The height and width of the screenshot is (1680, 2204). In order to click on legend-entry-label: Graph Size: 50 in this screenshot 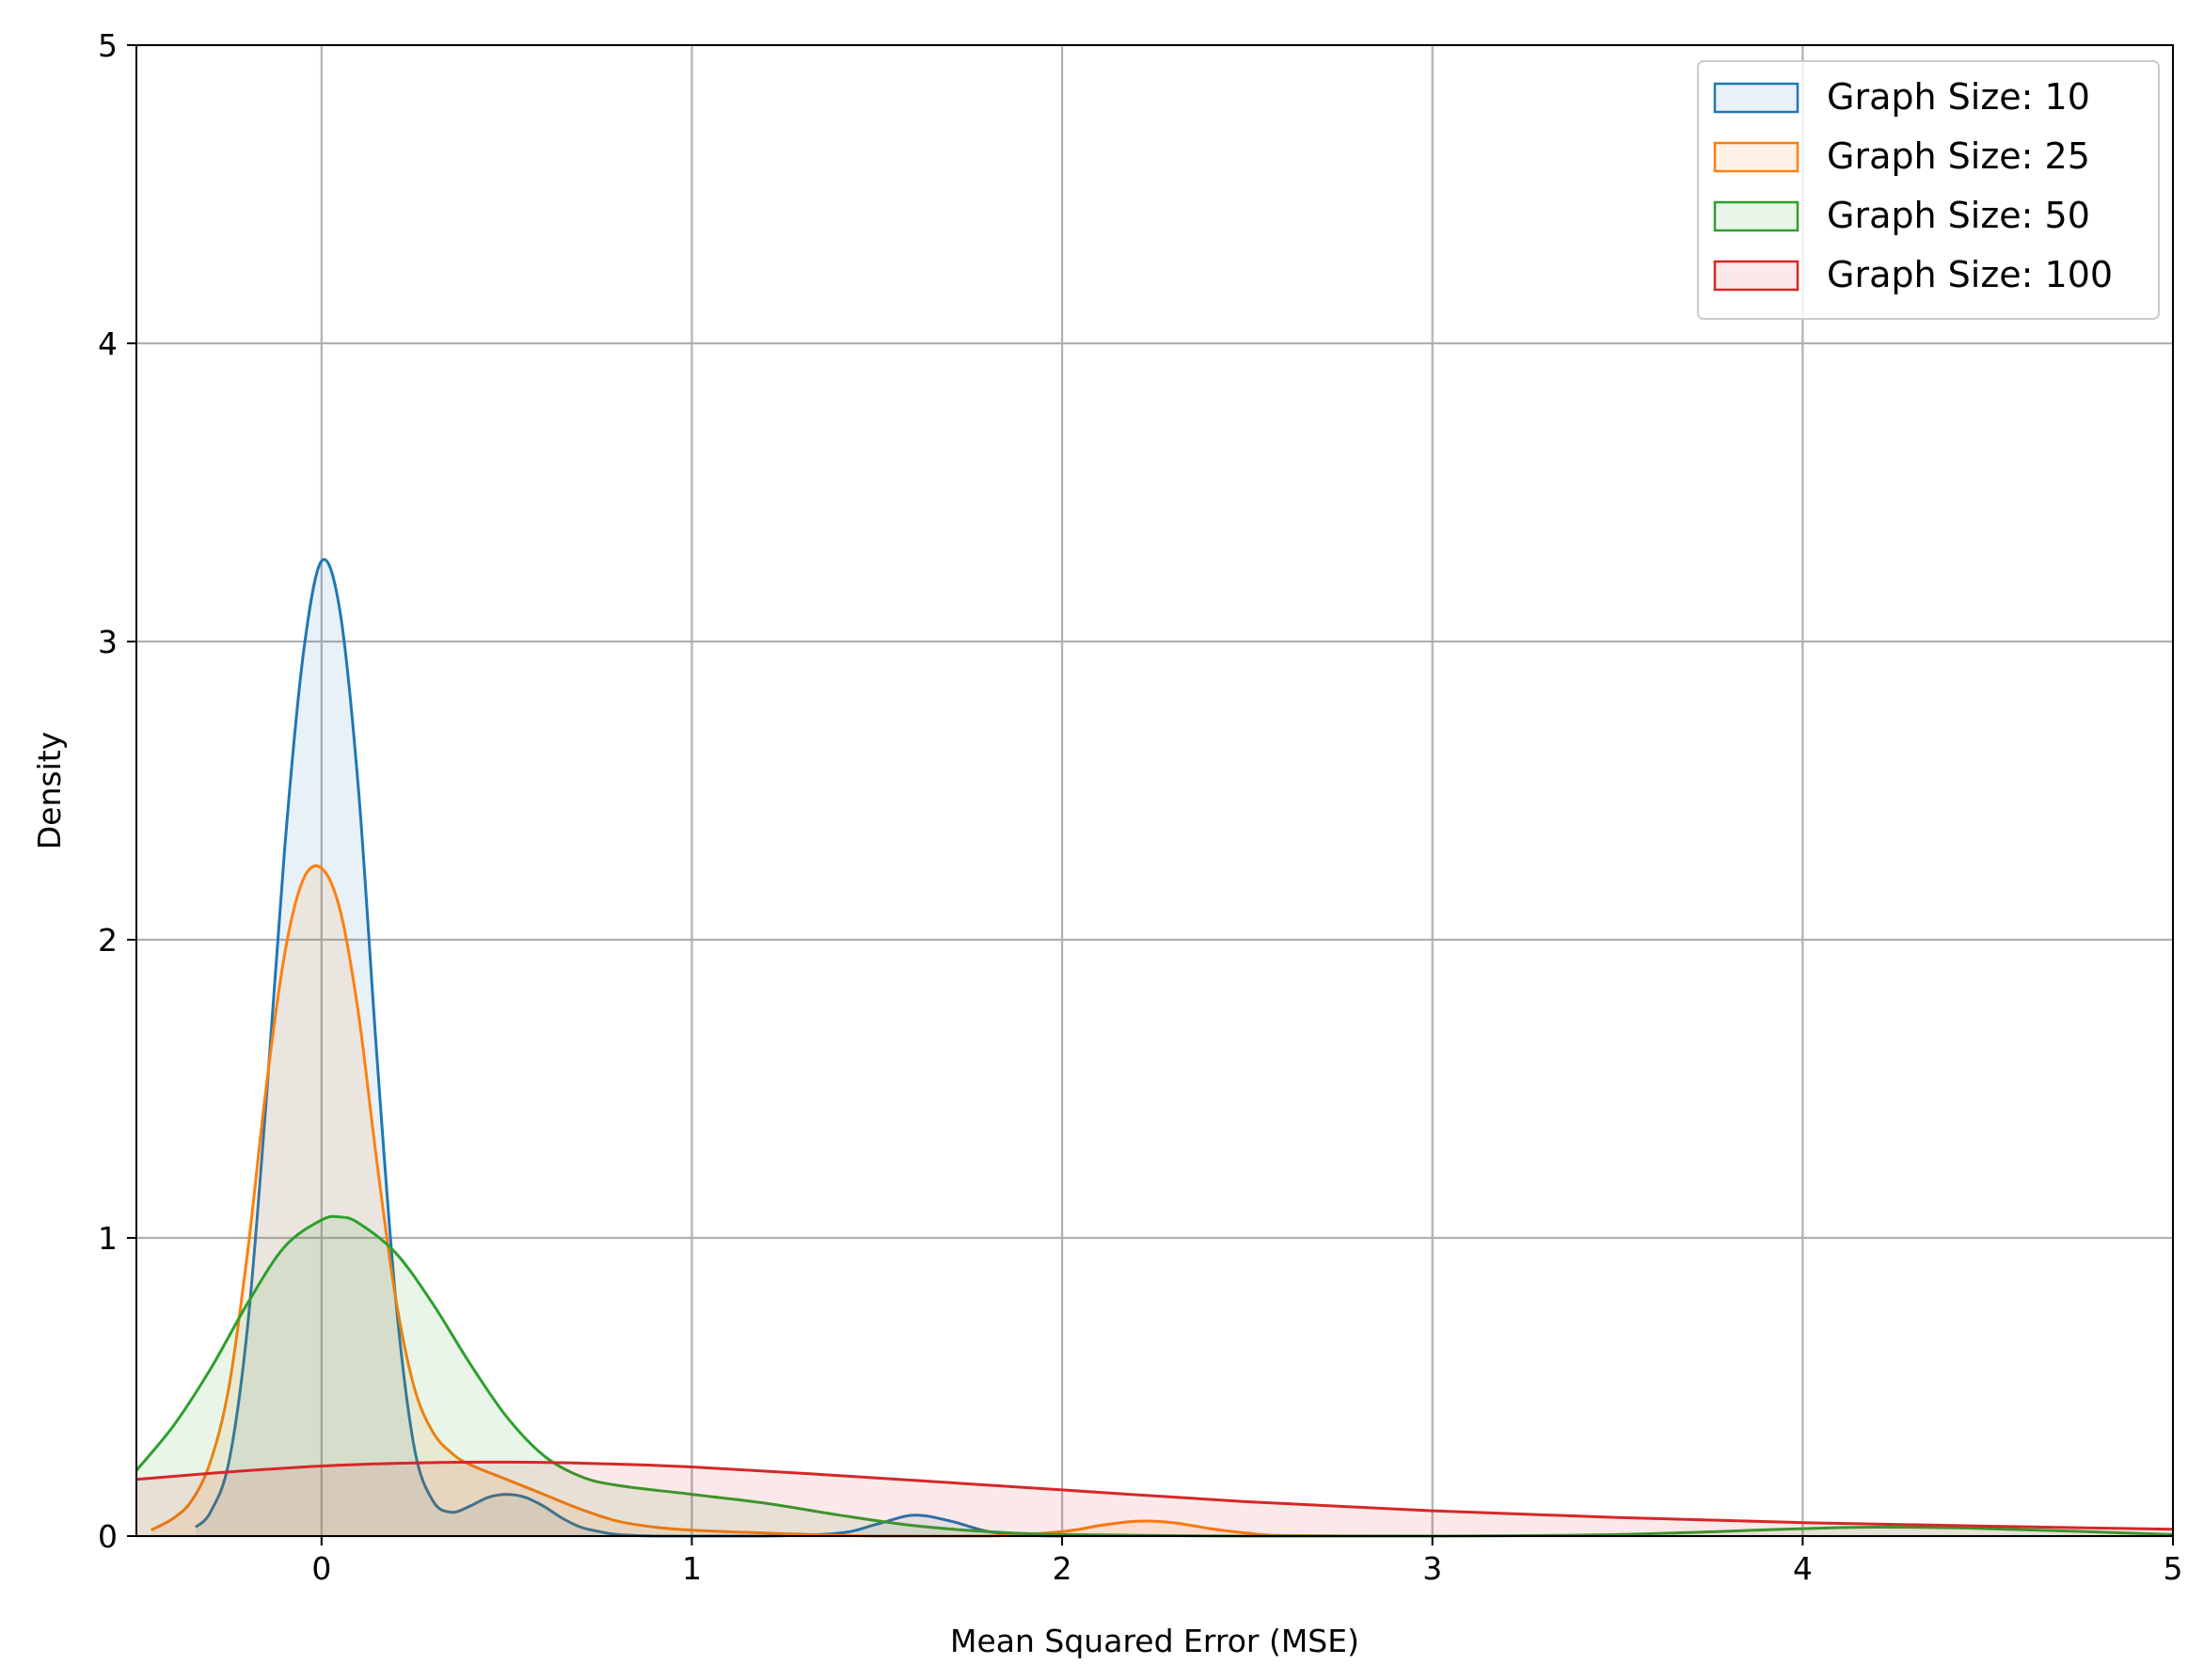, I will do `click(1958, 215)`.